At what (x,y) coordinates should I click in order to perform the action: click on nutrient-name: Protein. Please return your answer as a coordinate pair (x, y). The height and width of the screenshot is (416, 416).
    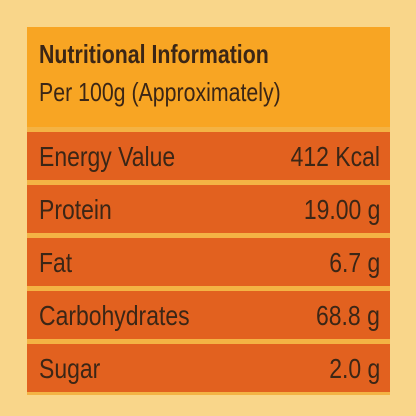
    Looking at the image, I should click on (75, 209).